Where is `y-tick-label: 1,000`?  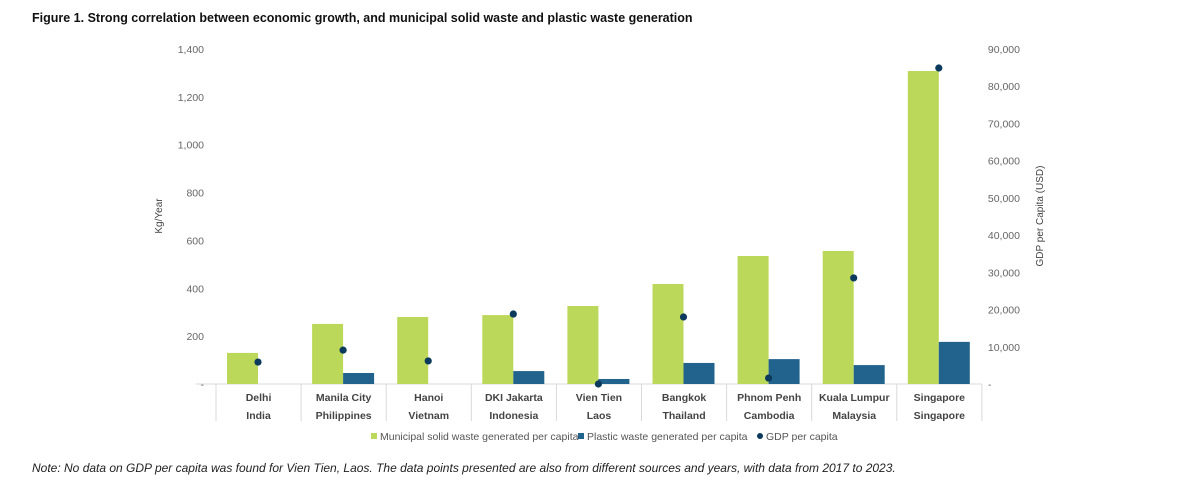 y-tick-label: 1,000 is located at coordinates (191, 146).